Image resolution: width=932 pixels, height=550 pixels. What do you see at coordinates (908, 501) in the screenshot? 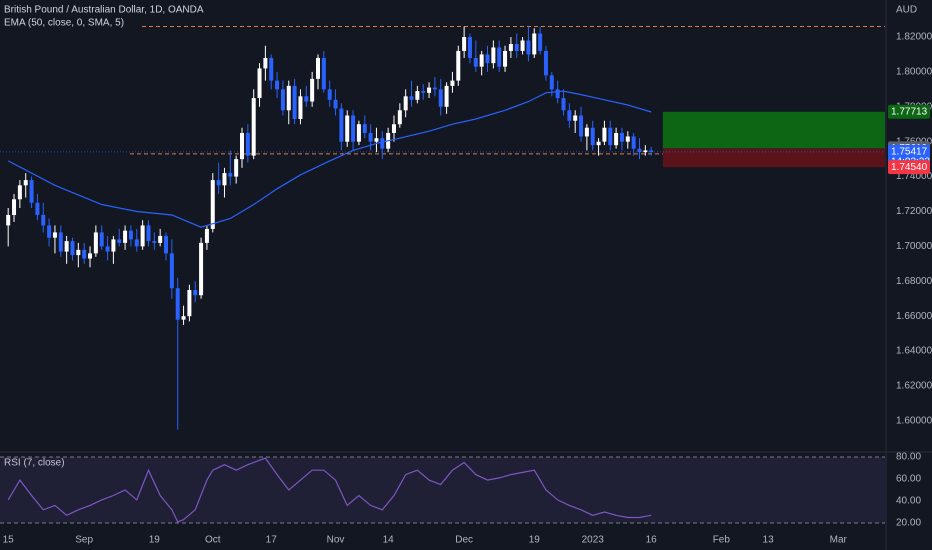
I see `rsi-tick-label: 40.00` at bounding box center [908, 501].